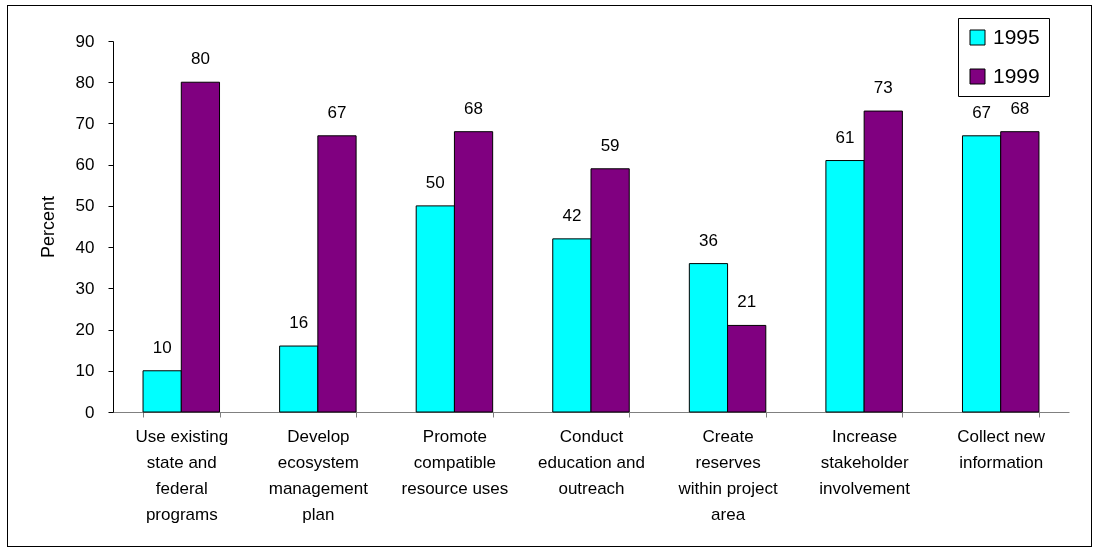 The image size is (1099, 552). Describe the element at coordinates (572, 215) in the screenshot. I see `data-label: 42` at that location.